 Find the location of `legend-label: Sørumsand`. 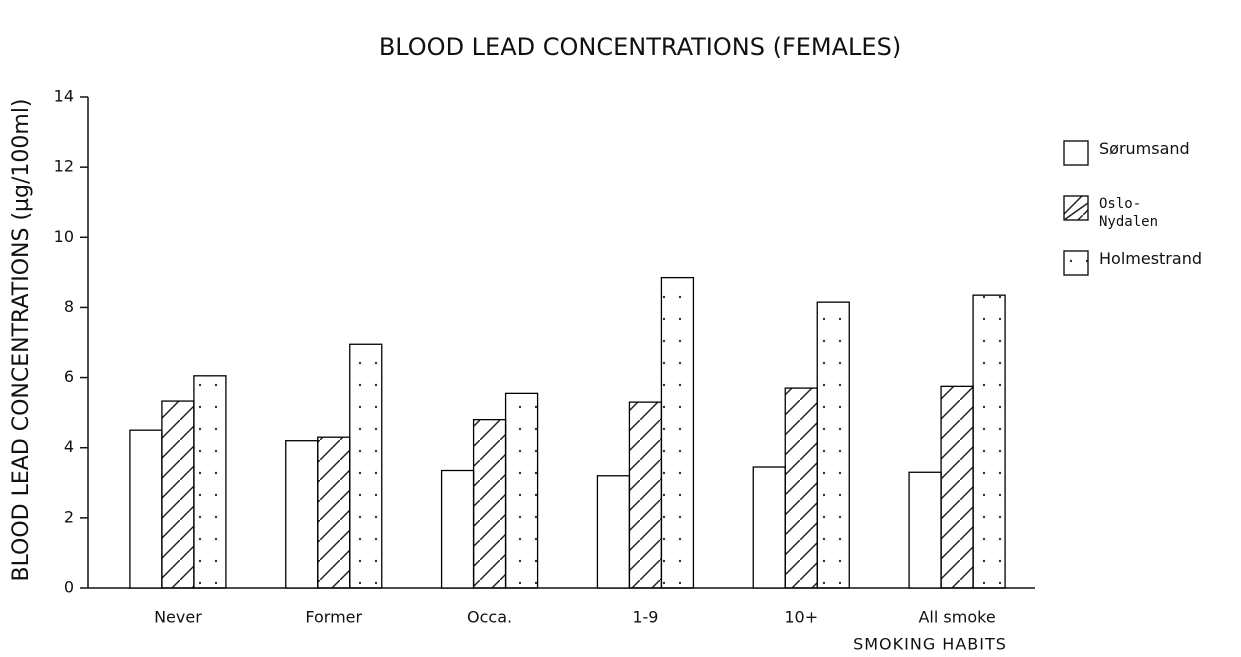

legend-label: Sørumsand is located at coordinates (1144, 148).